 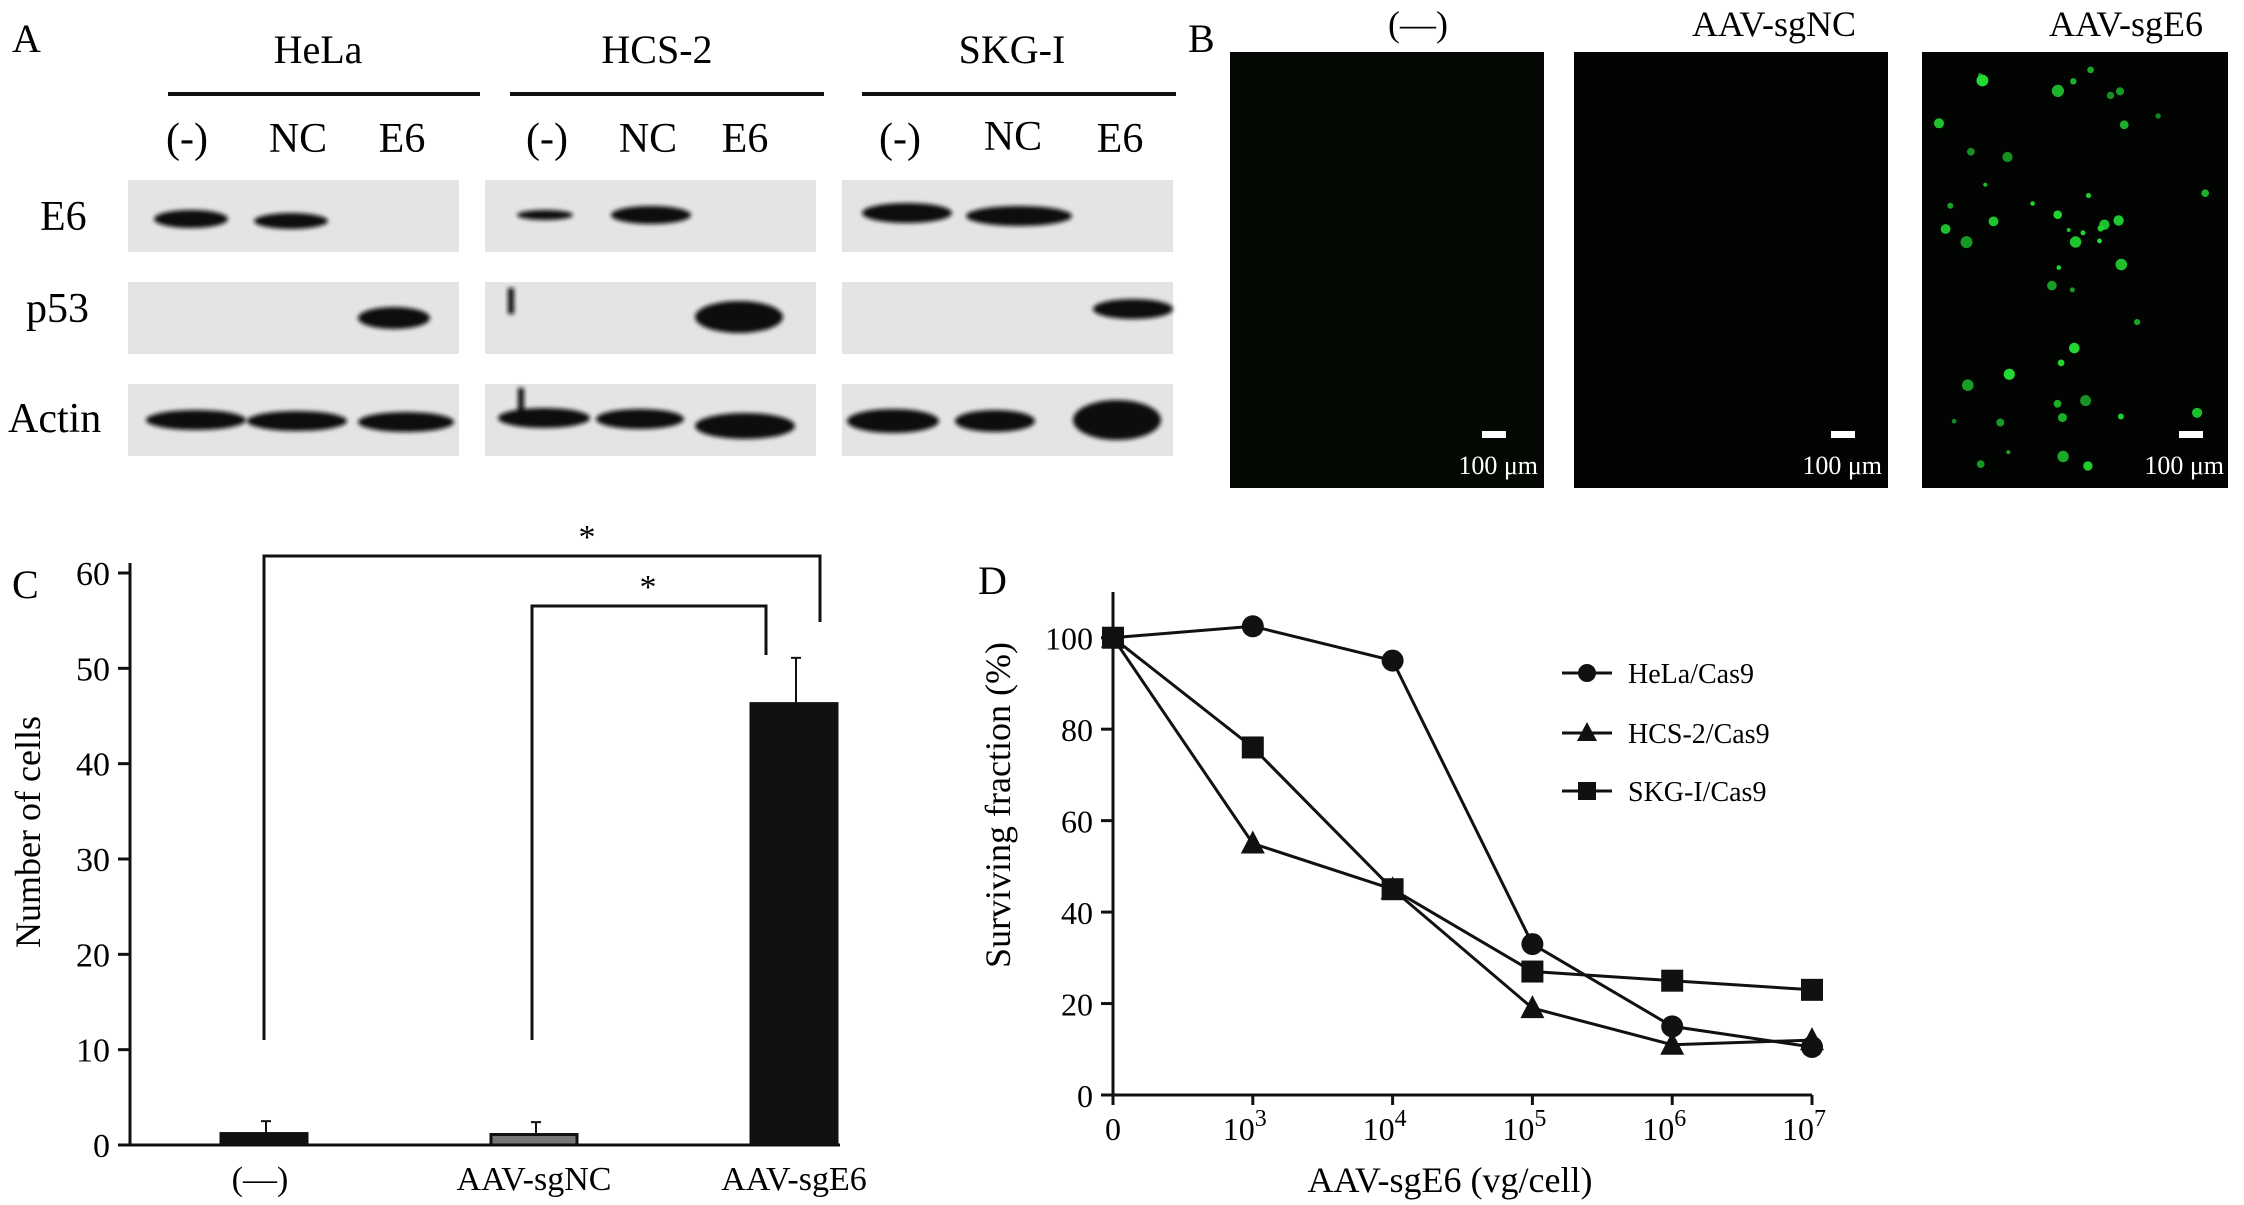 What do you see at coordinates (1462, 836) in the screenshot?
I see `d-series` at bounding box center [1462, 836].